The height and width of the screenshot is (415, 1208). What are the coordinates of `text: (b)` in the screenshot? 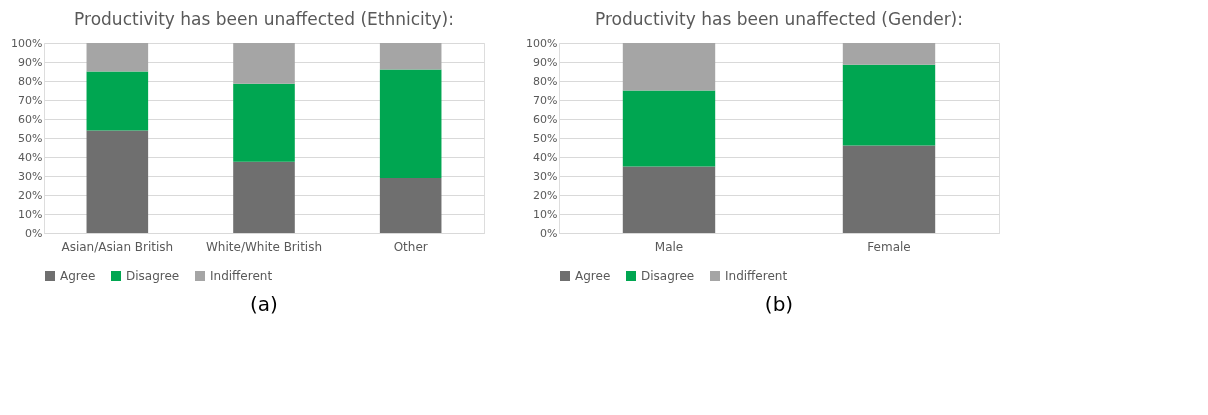 It's located at (779, 304).